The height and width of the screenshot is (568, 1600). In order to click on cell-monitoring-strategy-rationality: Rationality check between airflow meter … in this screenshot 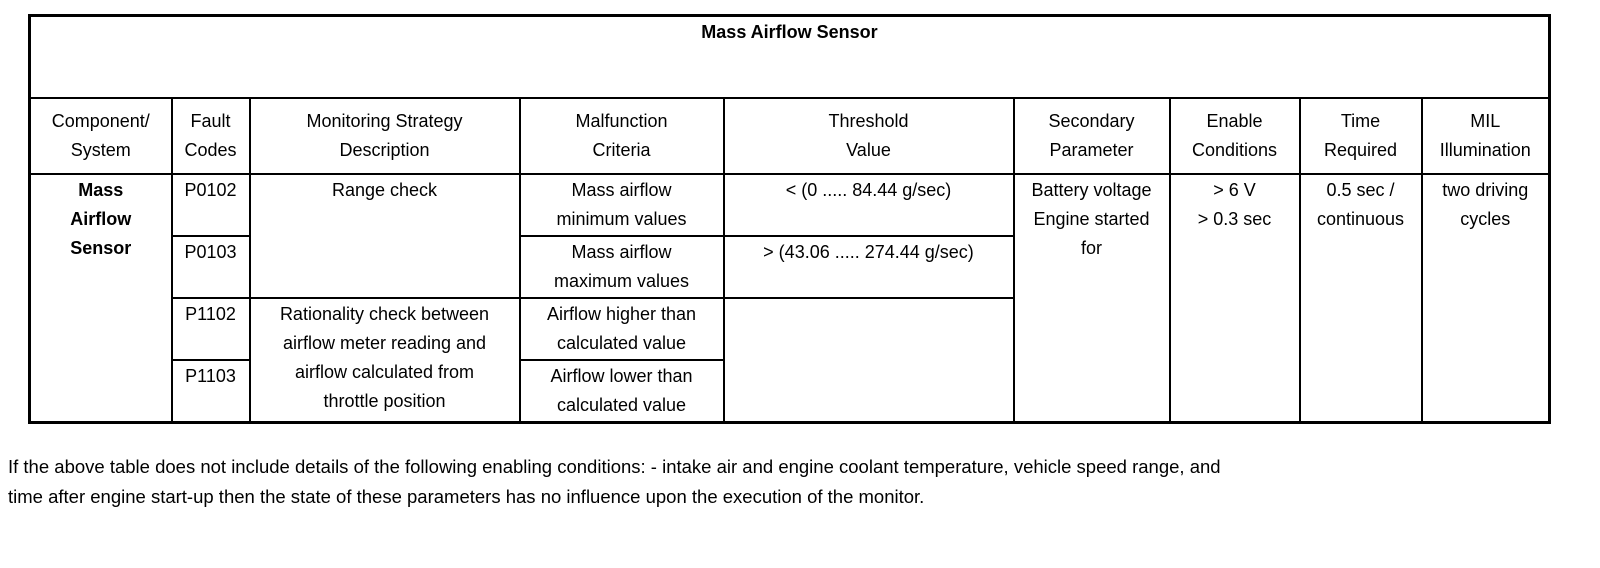, I will do `click(384, 359)`.